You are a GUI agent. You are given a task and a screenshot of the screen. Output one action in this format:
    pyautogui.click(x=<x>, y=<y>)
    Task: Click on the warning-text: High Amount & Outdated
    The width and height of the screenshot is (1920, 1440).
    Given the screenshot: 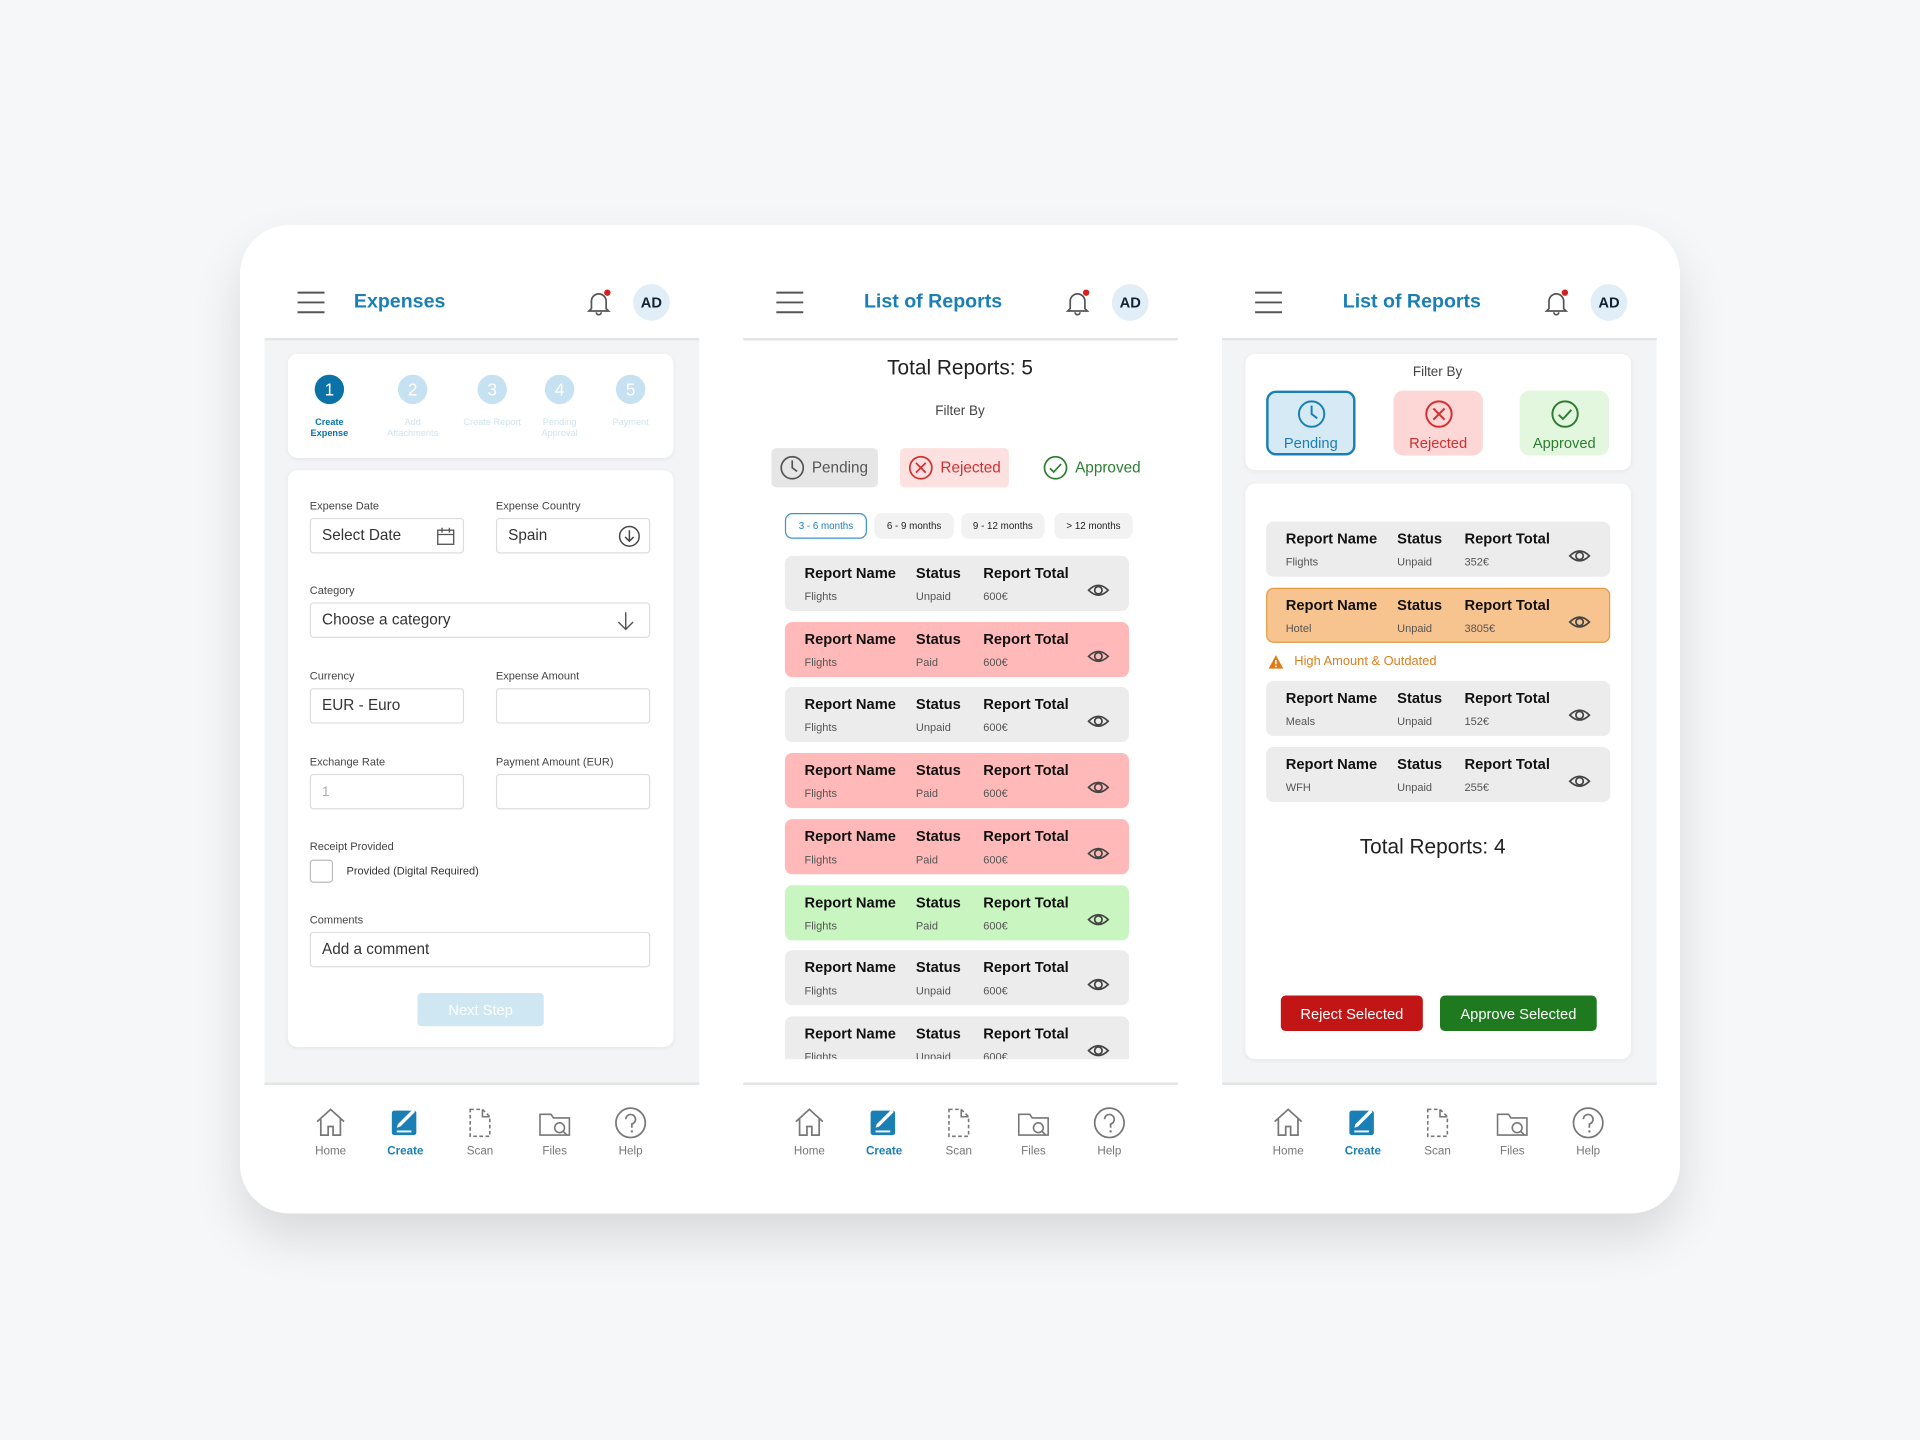 What is the action you would take?
    pyautogui.click(x=1365, y=660)
    